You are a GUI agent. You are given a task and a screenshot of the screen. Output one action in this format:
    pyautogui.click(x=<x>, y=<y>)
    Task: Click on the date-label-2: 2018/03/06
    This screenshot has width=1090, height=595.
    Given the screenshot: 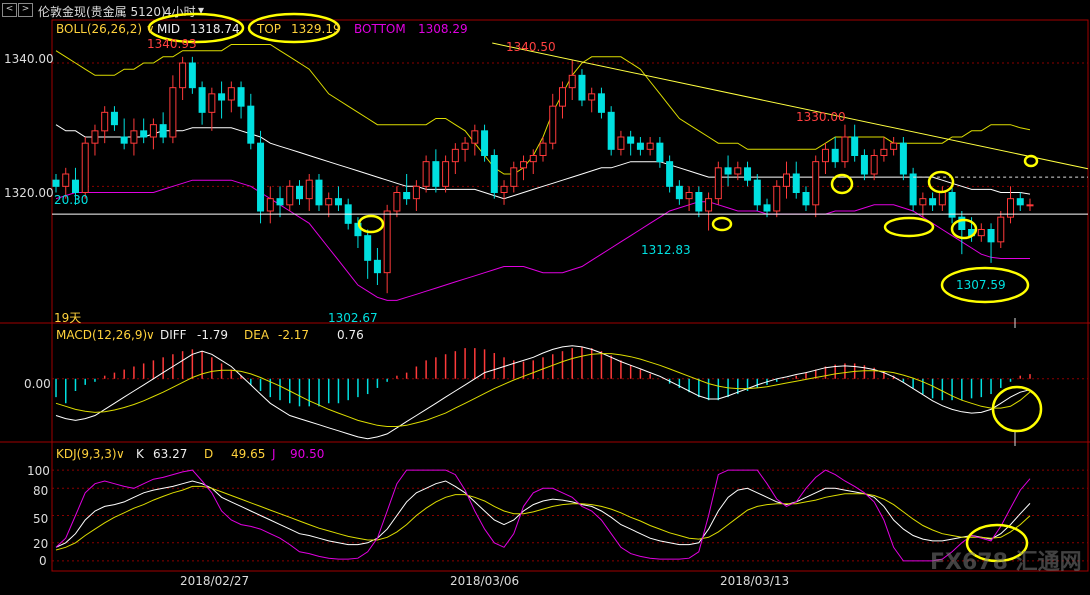 What is the action you would take?
    pyautogui.click(x=485, y=581)
    